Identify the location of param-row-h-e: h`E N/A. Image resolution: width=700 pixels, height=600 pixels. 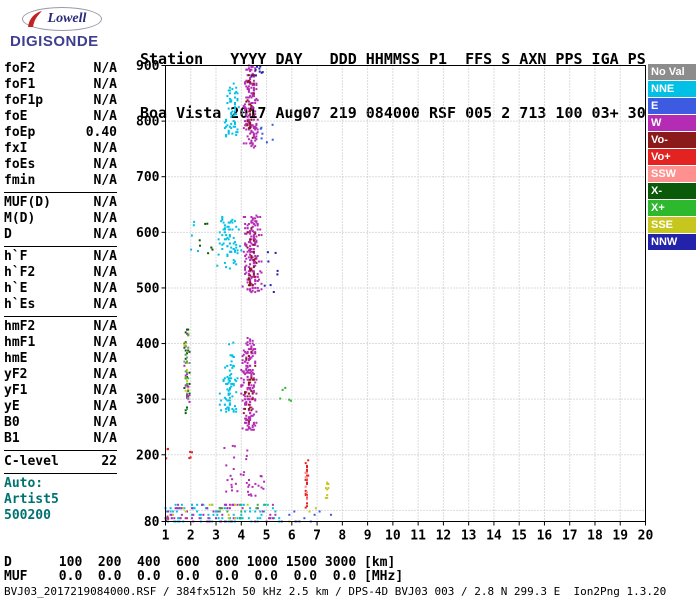
(60, 289).